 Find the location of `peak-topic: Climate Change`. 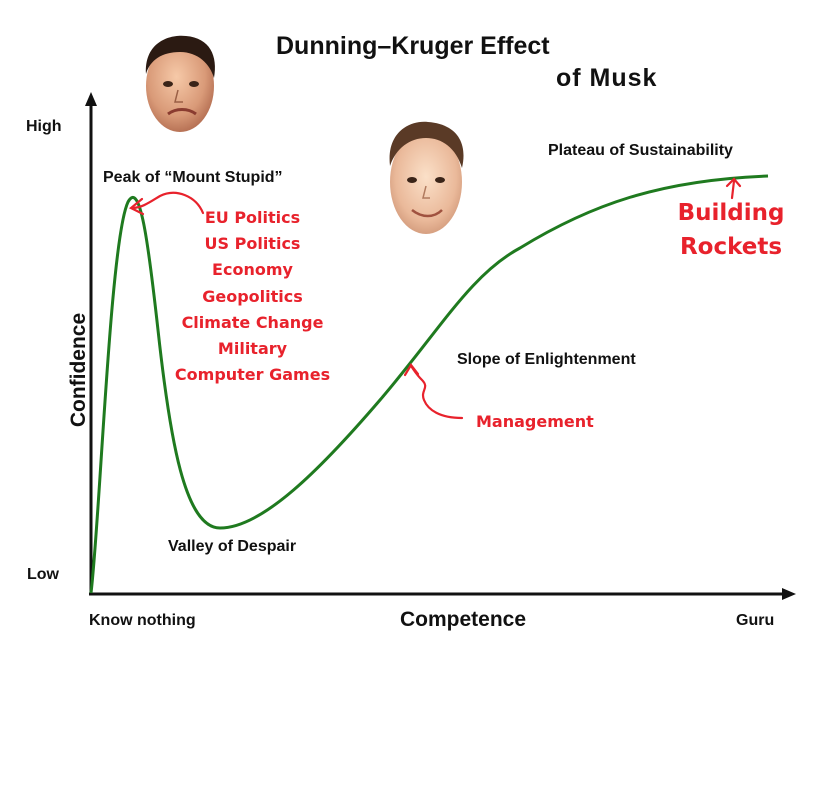

peak-topic: Climate Change is located at coordinates (252, 322).